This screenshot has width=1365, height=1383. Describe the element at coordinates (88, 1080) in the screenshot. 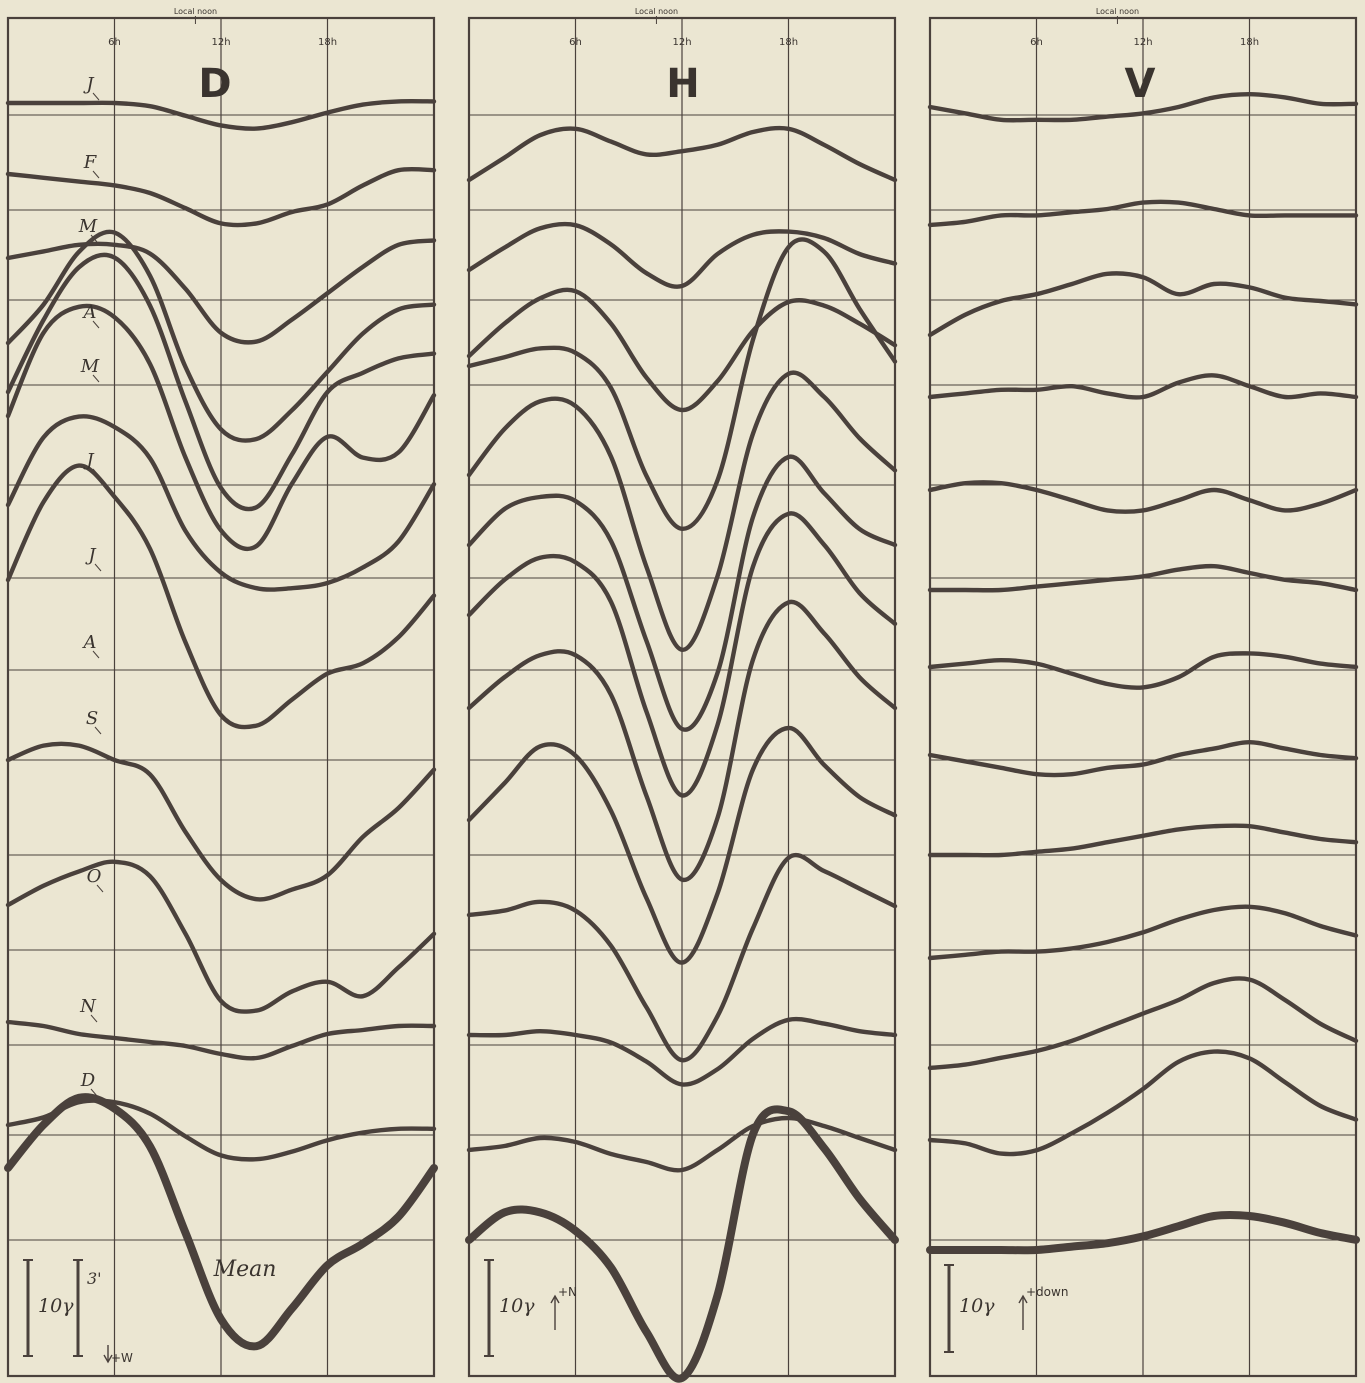

I see `month-label: D` at that location.